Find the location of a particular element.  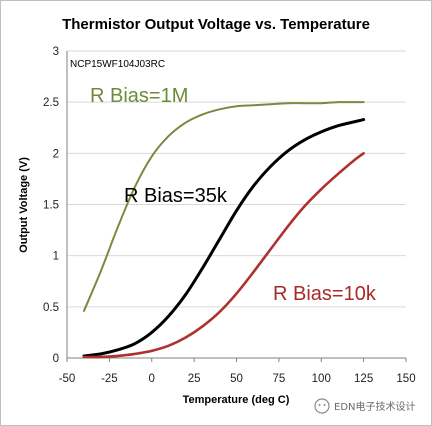

x-tick-label: 125 is located at coordinates (363, 379).